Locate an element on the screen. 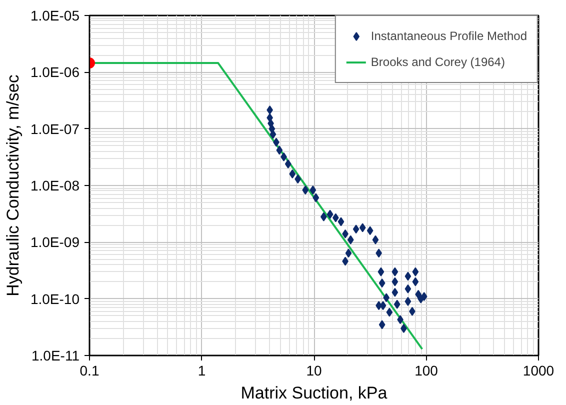 This screenshot has height=405, width=566. x-axis-title: Matrix Suction, kPa is located at coordinates (314, 393).